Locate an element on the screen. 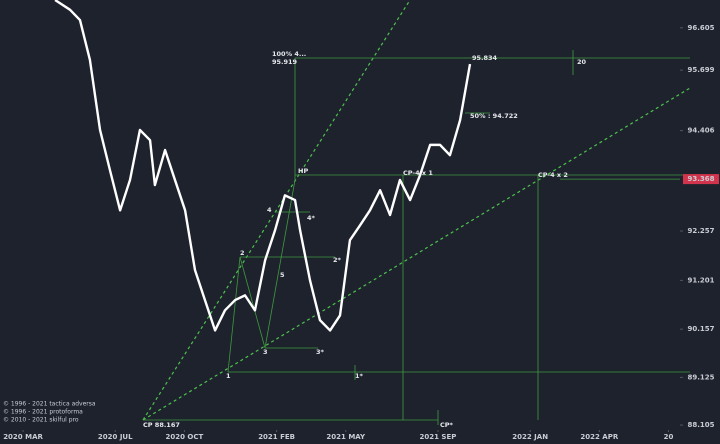  y-tick-label: 95.699 is located at coordinates (700, 70).